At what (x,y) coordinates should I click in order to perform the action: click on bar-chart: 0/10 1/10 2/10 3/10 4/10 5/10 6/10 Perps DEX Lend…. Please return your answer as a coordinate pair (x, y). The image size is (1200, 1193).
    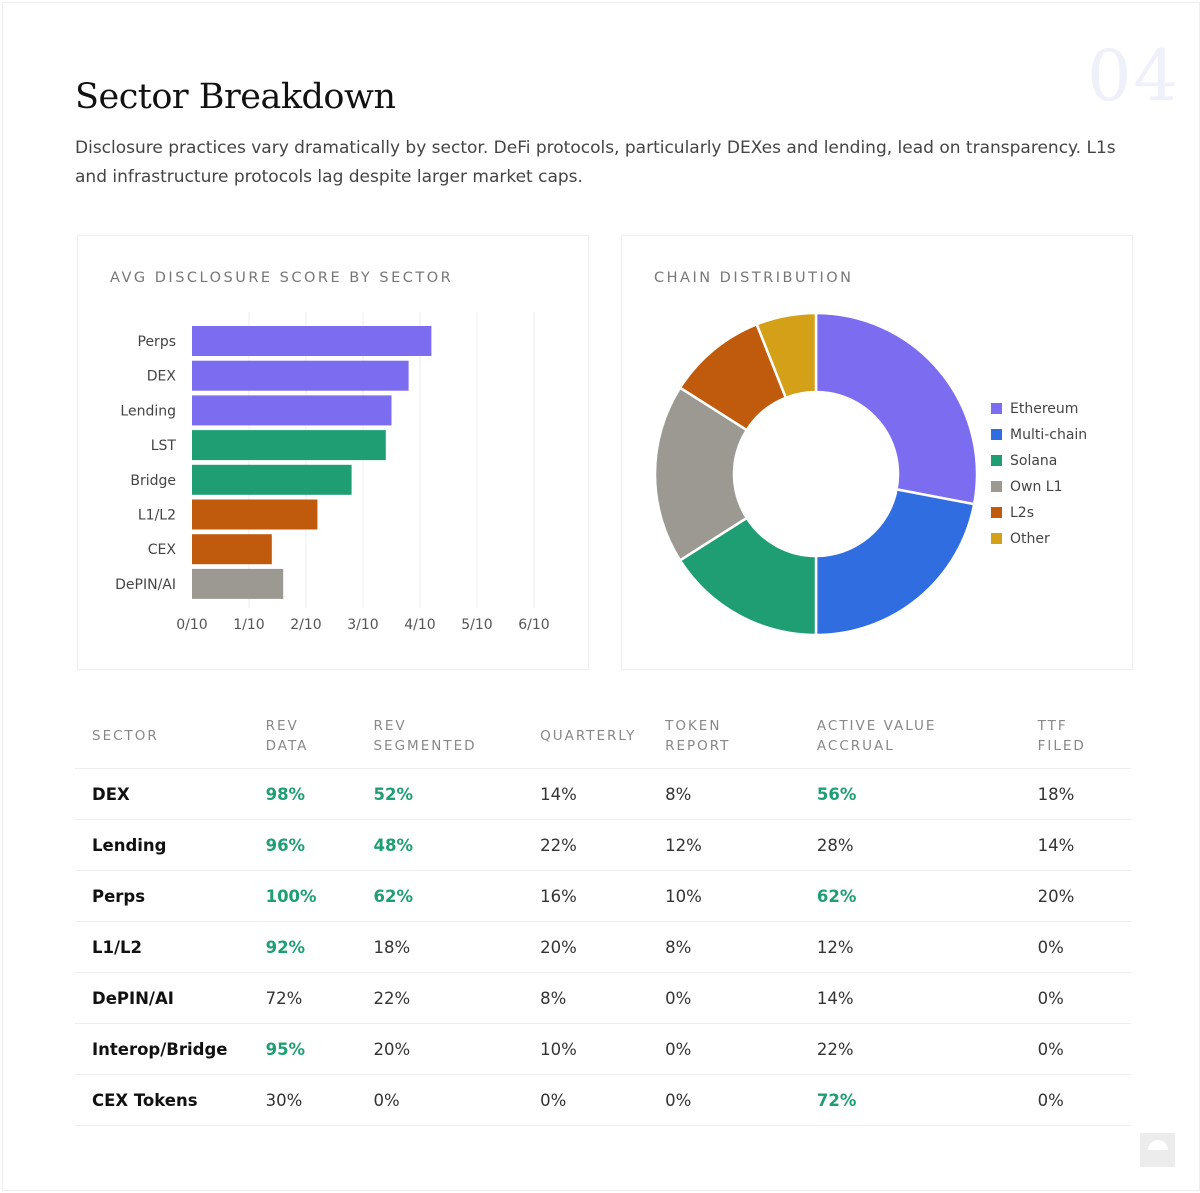
    Looking at the image, I should click on (332, 472).